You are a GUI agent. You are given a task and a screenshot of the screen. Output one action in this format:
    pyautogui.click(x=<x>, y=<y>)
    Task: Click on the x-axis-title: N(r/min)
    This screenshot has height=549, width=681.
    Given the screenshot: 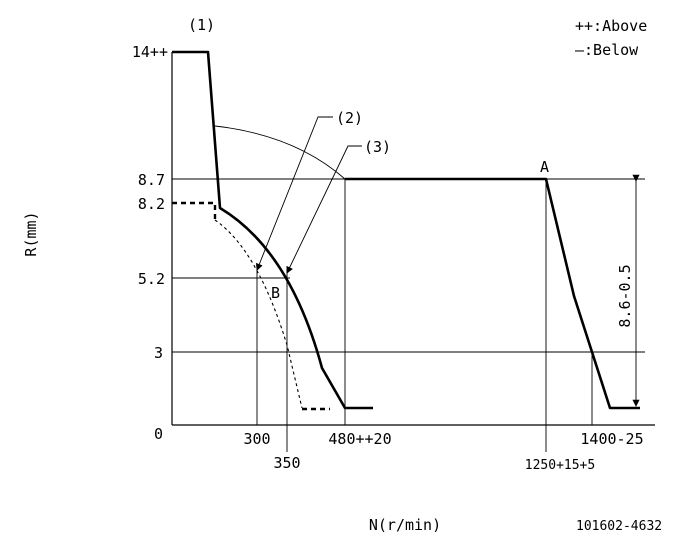 What is the action you would take?
    pyautogui.click(x=405, y=525)
    